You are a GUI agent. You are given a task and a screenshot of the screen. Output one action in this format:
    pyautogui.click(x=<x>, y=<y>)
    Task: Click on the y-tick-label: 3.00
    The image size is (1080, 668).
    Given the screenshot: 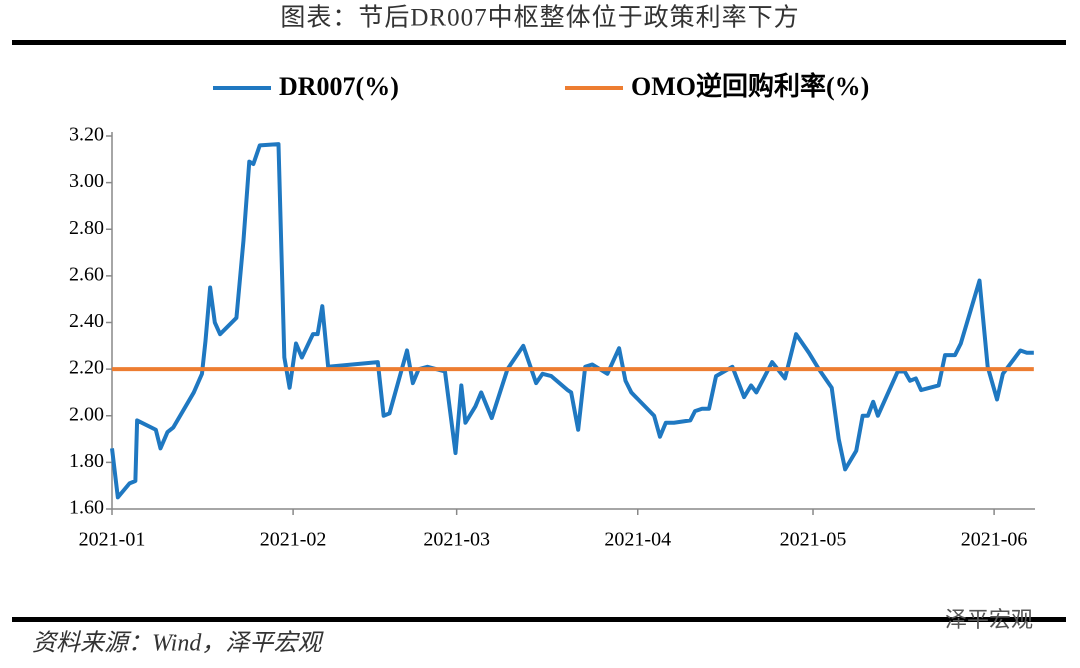 What is the action you would take?
    pyautogui.click(x=86, y=181)
    